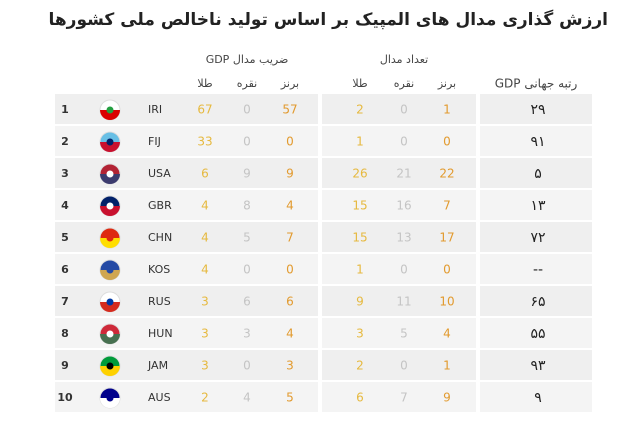  I want to click on gdp-rank: --, so click(538, 270).